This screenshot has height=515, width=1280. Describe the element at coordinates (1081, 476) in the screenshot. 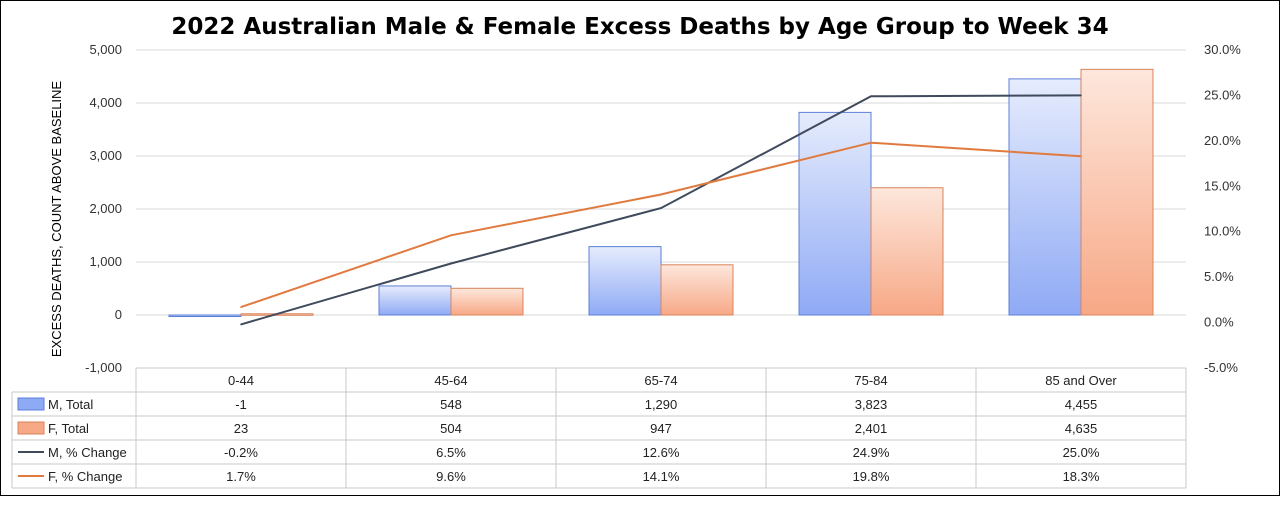

I see `data-label: 18.3%` at that location.